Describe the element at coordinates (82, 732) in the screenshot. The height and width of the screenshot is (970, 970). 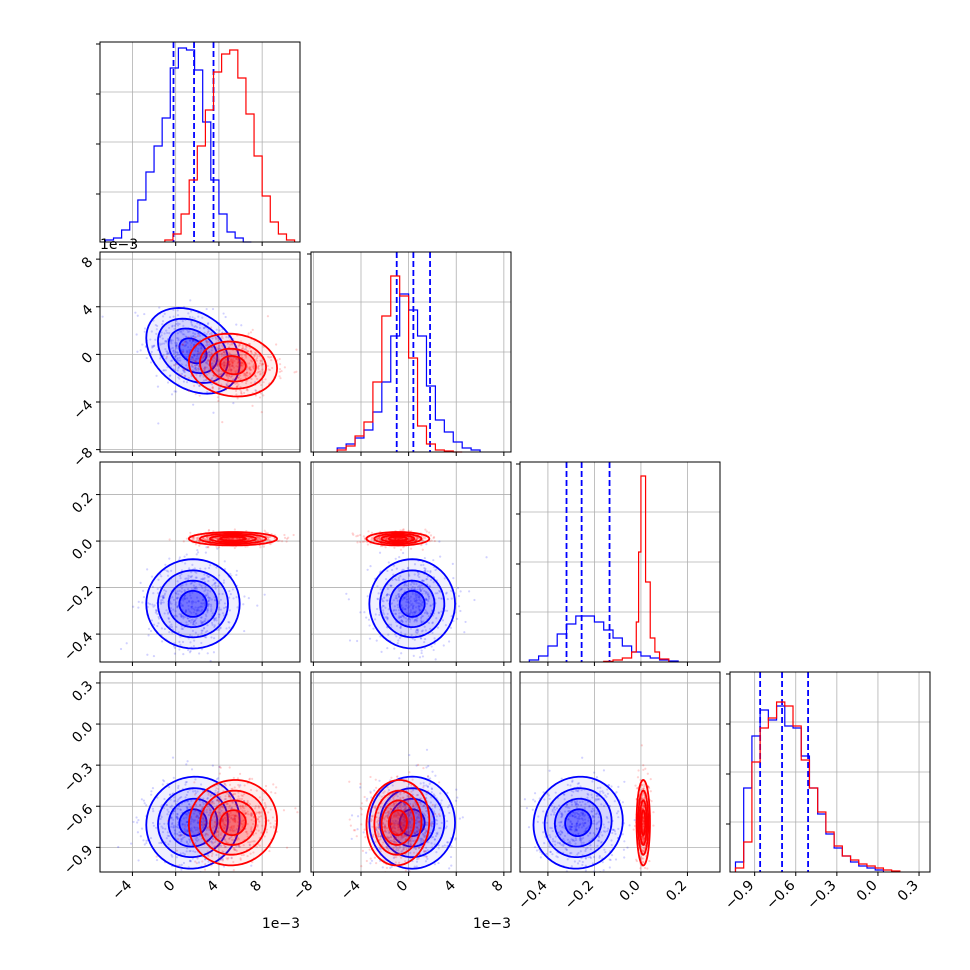
I see `y-tick-label: 0.0` at that location.